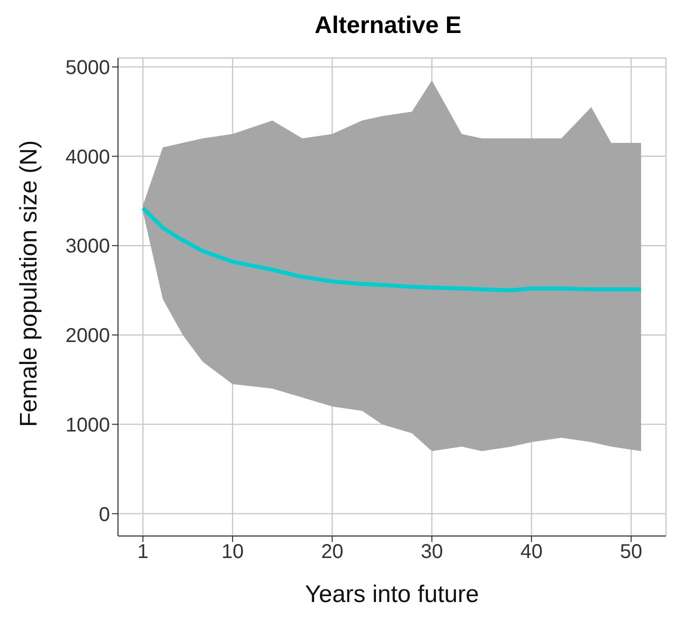 The height and width of the screenshot is (627, 679). I want to click on y-tick-label: 5000, so click(88, 68).